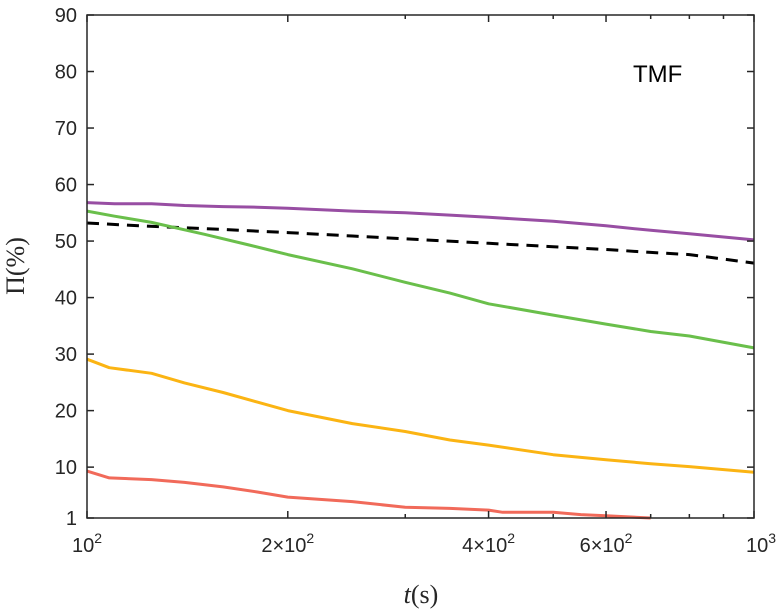 The width and height of the screenshot is (781, 614). I want to click on y-tick-label: 50, so click(66, 242).